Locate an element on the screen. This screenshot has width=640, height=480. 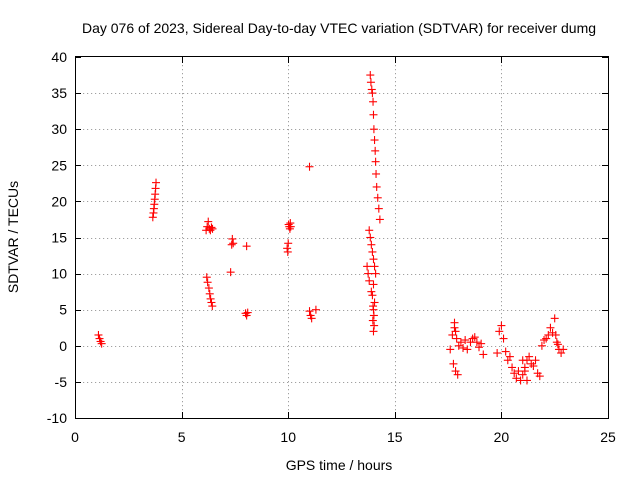
x-tick-label: 10 is located at coordinates (288, 437).